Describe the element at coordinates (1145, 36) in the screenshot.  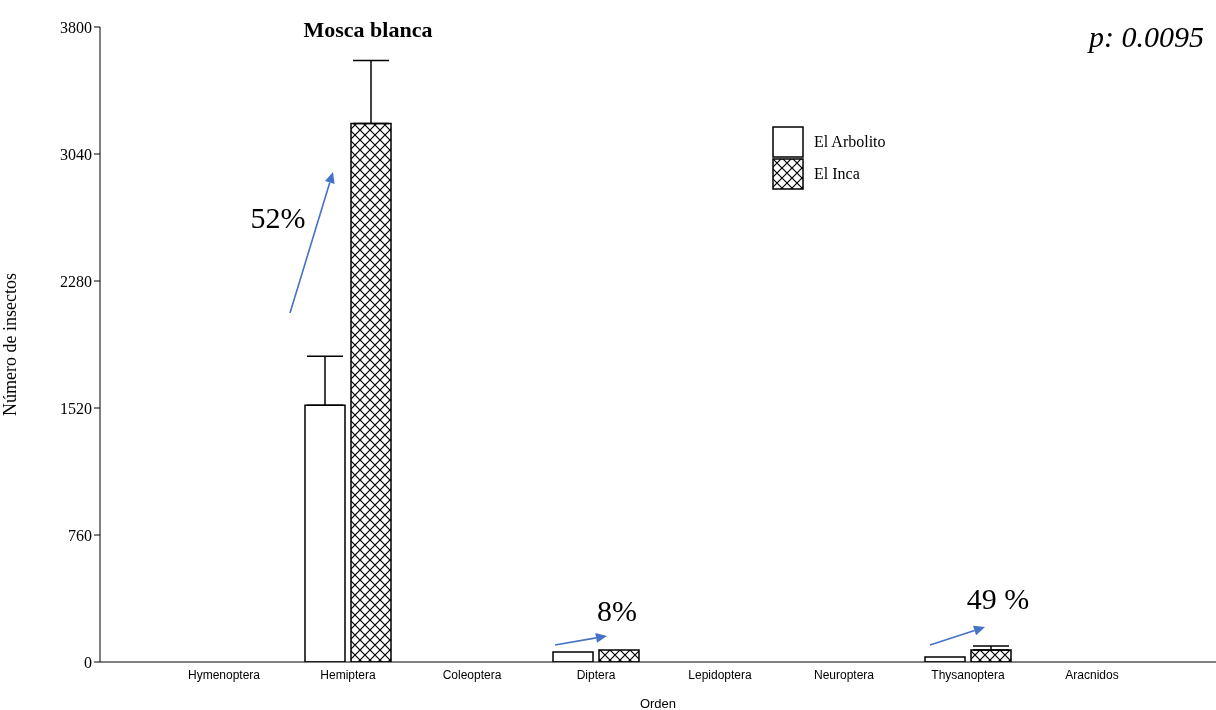
I see `annotation: p: 0.0095` at that location.